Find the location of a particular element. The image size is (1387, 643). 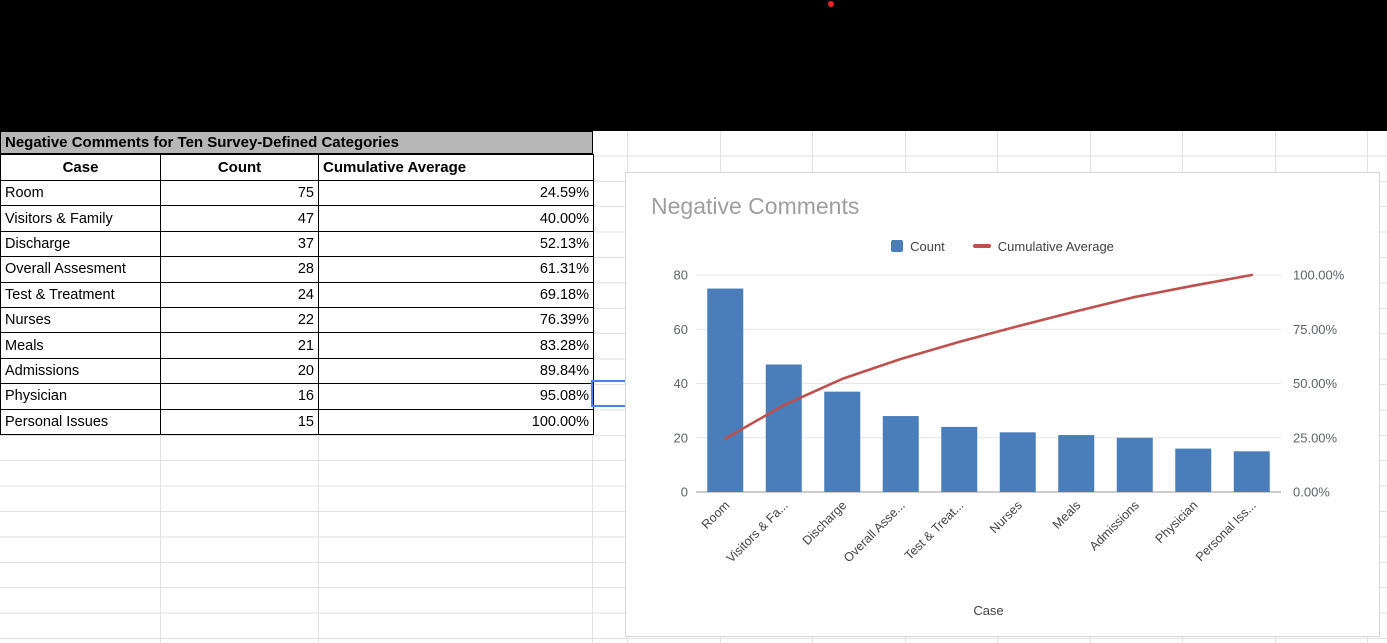

cum-cell: 52.13% is located at coordinates (456, 244).